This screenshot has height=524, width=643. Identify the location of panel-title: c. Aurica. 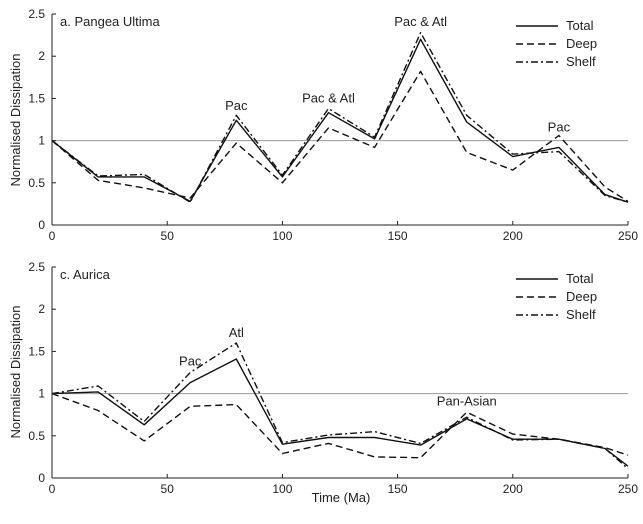
(85, 274).